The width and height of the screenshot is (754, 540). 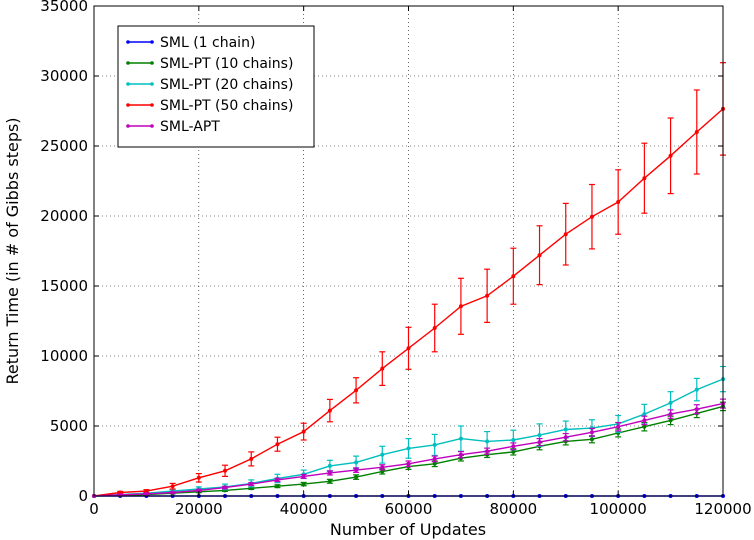 I want to click on x-tick-label: 120000, so click(x=722, y=509).